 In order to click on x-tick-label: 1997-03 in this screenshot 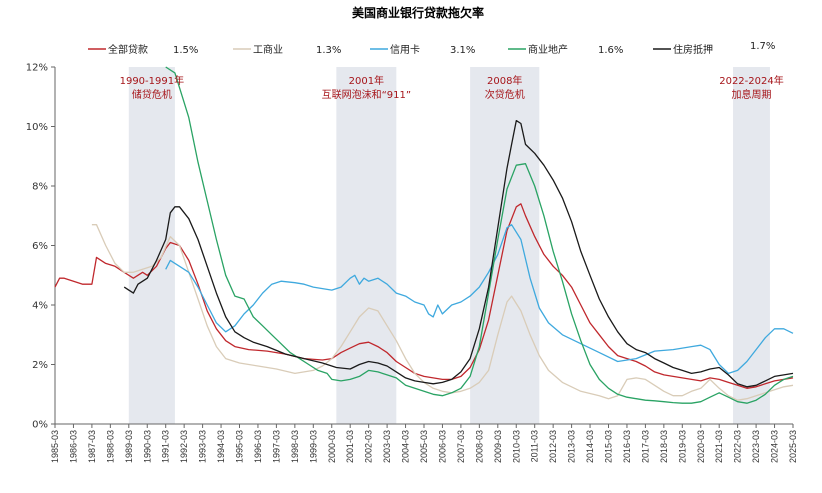, I will do `click(276, 446)`.